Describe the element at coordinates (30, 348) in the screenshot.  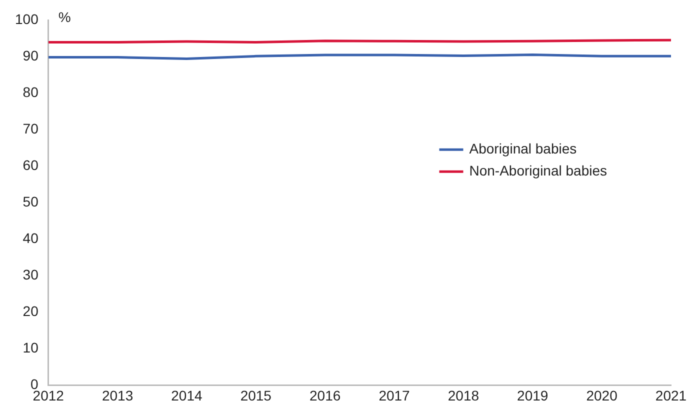
I see `y-tick-label: 10` at that location.